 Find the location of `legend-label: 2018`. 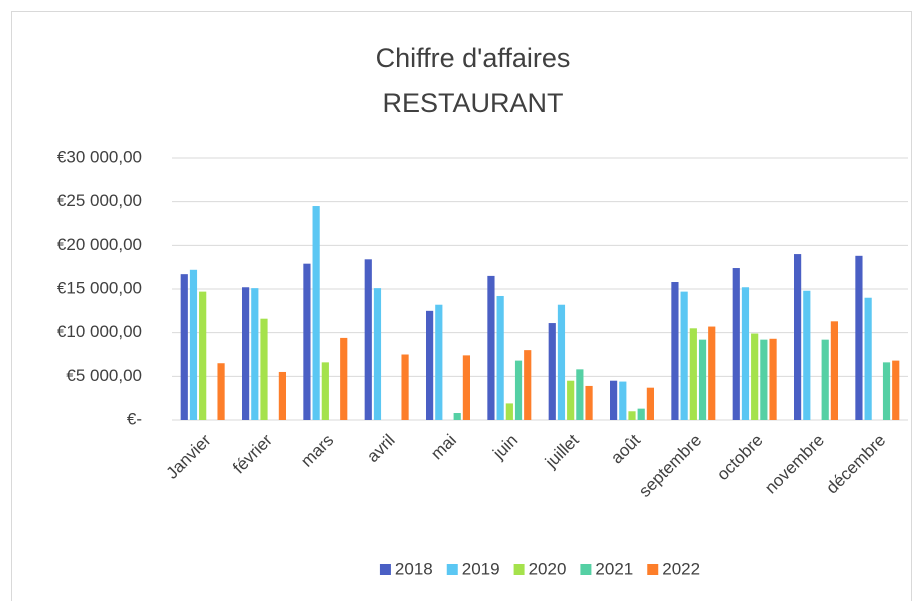

legend-label: 2018 is located at coordinates (414, 568).